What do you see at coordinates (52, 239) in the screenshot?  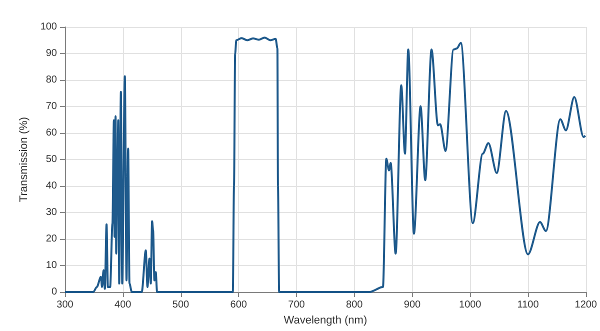 I see `y-tick-label: 20` at bounding box center [52, 239].